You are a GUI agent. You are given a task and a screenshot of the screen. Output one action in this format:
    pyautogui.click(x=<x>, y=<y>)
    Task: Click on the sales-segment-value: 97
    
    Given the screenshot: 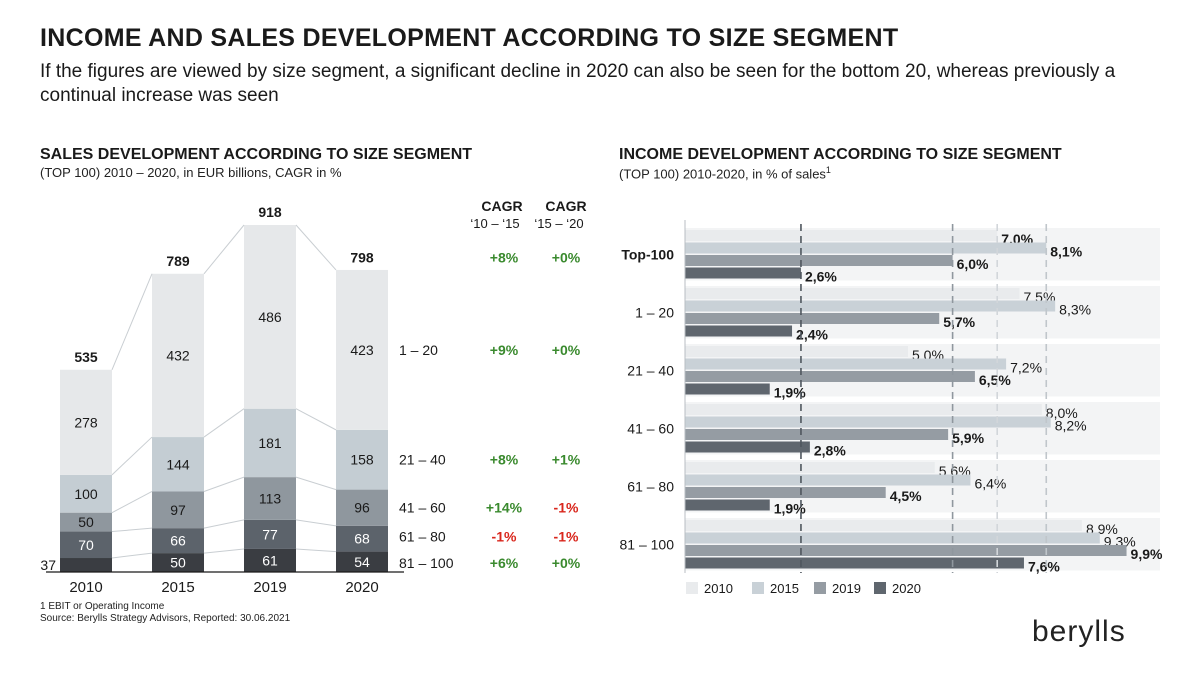 What is the action you would take?
    pyautogui.click(x=178, y=510)
    